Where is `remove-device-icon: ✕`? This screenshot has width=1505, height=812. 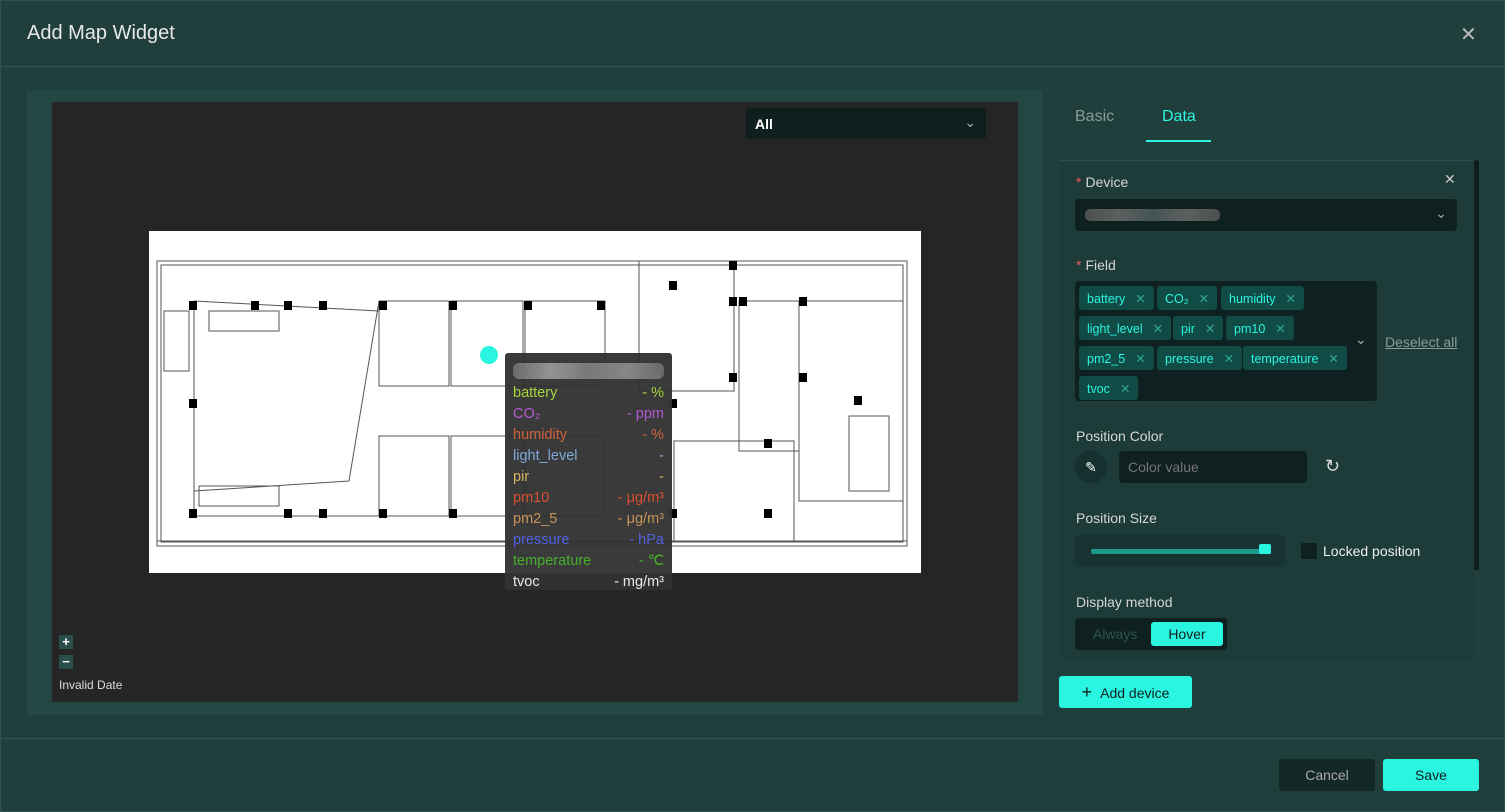
remove-device-icon: ✕ is located at coordinates (1450, 179).